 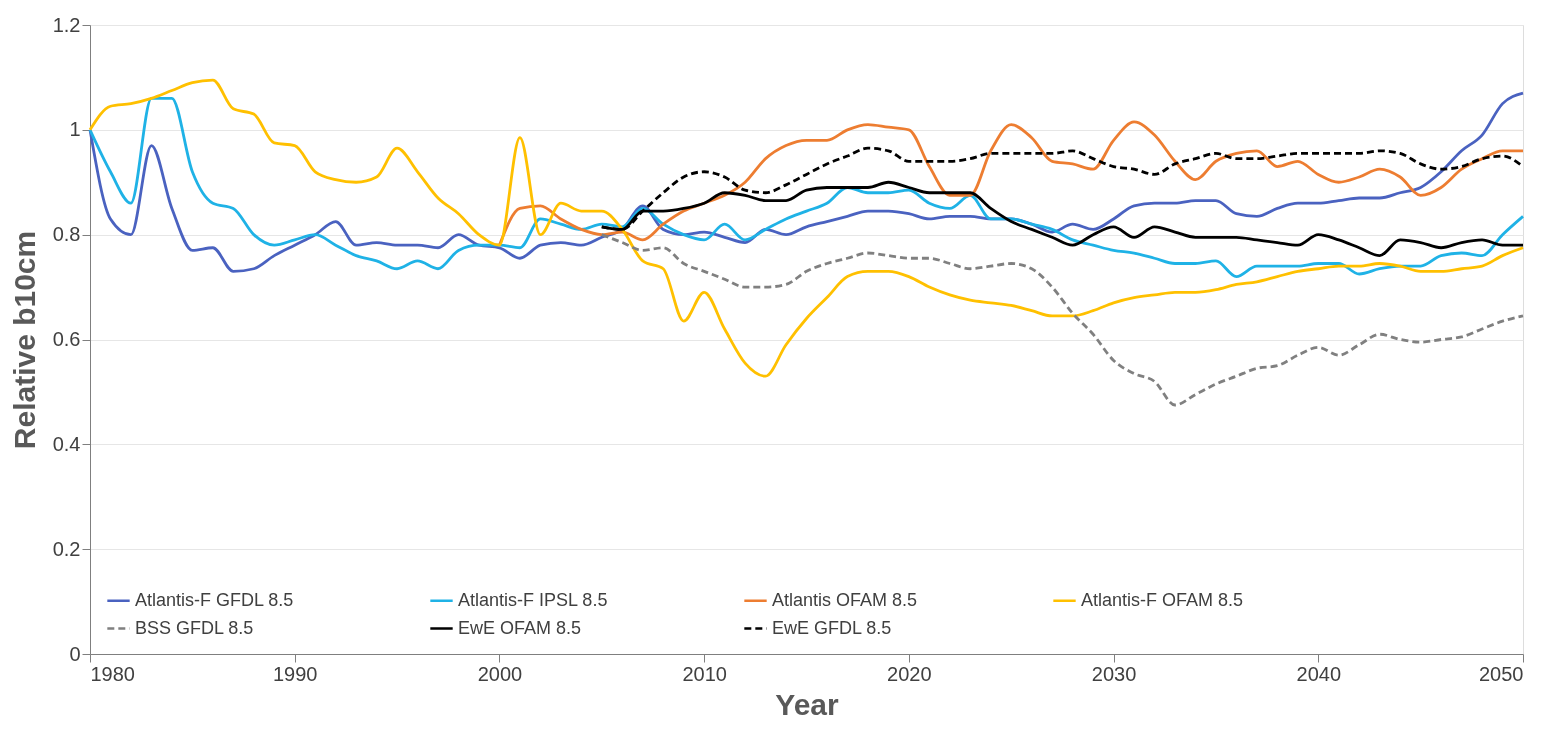 What do you see at coordinates (75, 653) in the screenshot?
I see `y-tick-label: 0` at bounding box center [75, 653].